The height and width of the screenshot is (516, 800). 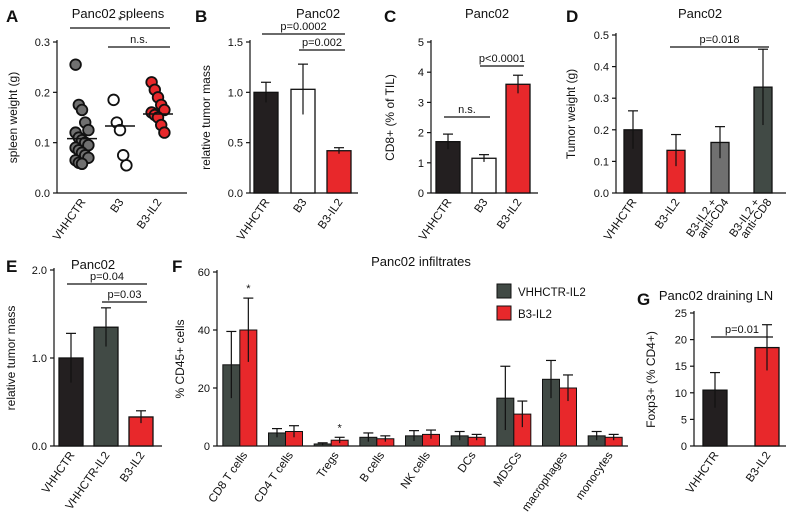 I want to click on y-axis-label: spleen weight (g), so click(x=13, y=117).